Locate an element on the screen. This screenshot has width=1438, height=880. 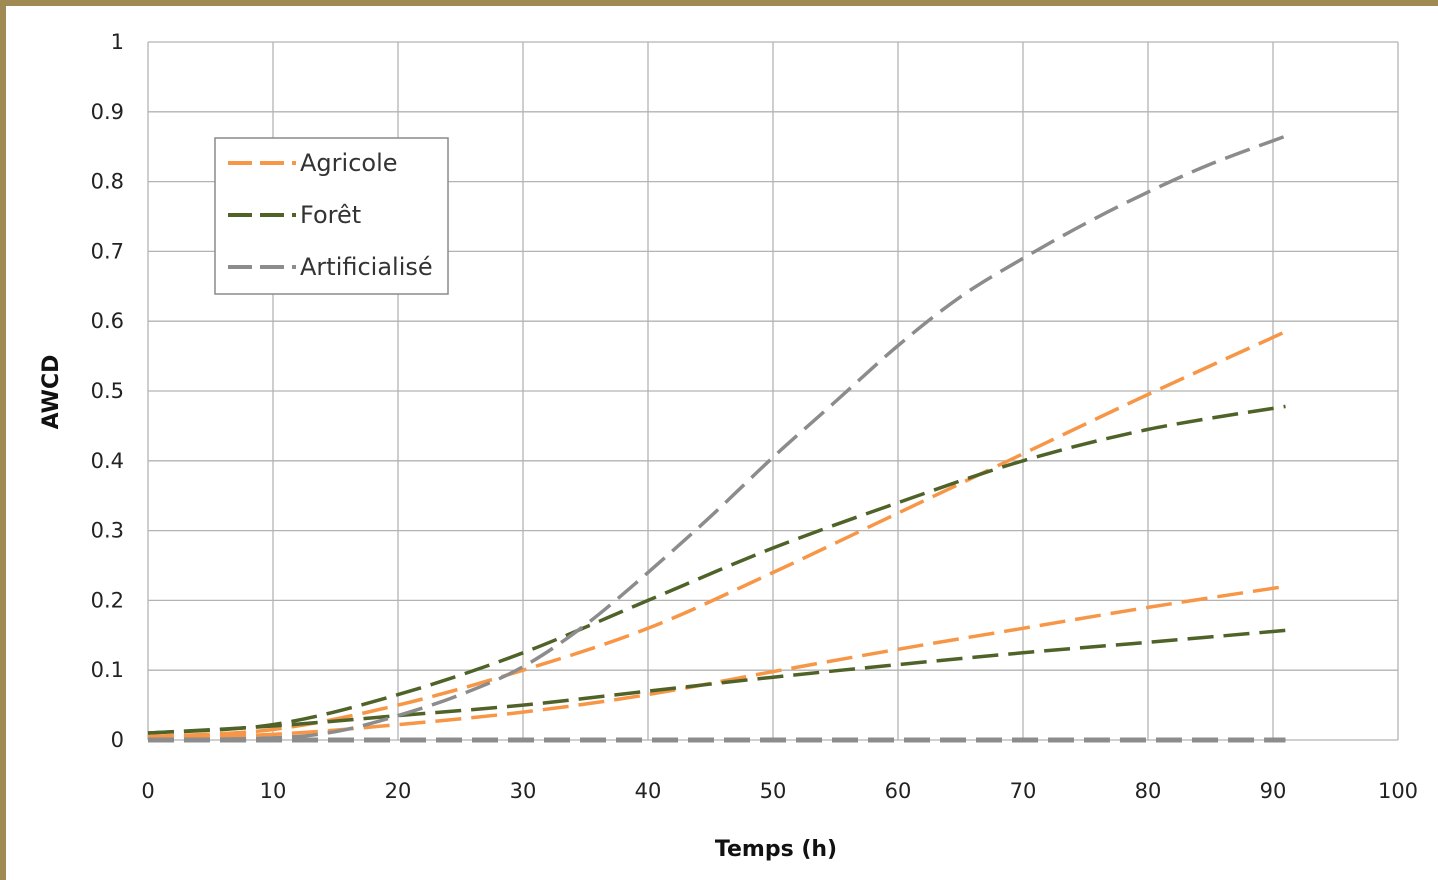
y-tick-label: 0.9 is located at coordinates (107, 112).